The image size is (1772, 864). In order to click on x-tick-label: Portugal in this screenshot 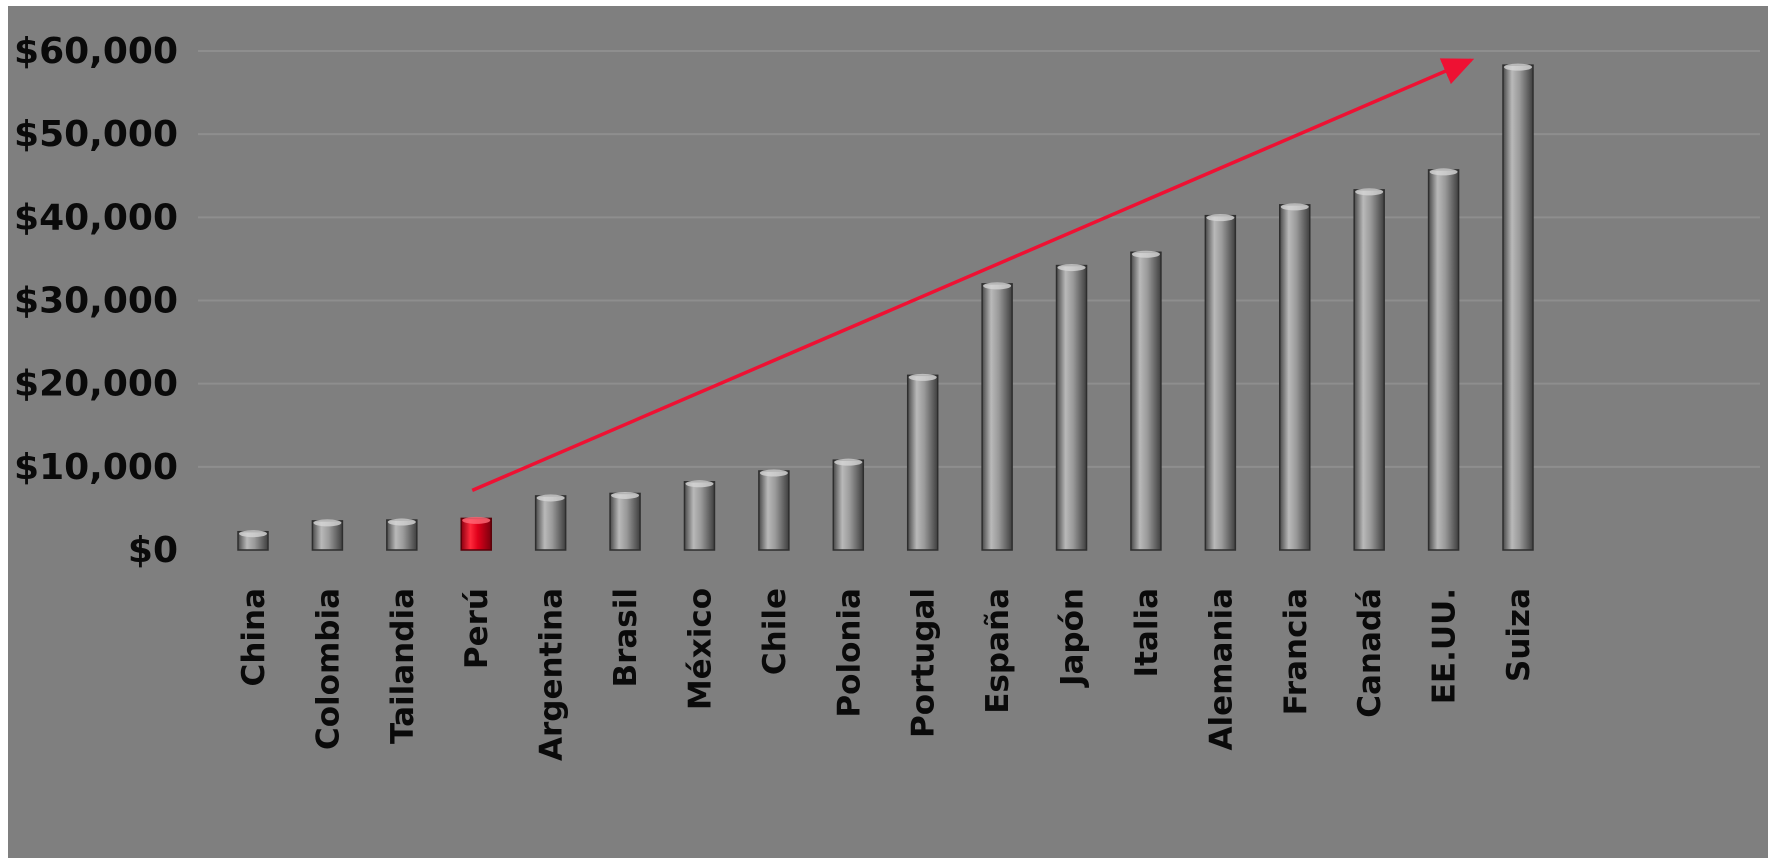, I will do `click(924, 663)`.